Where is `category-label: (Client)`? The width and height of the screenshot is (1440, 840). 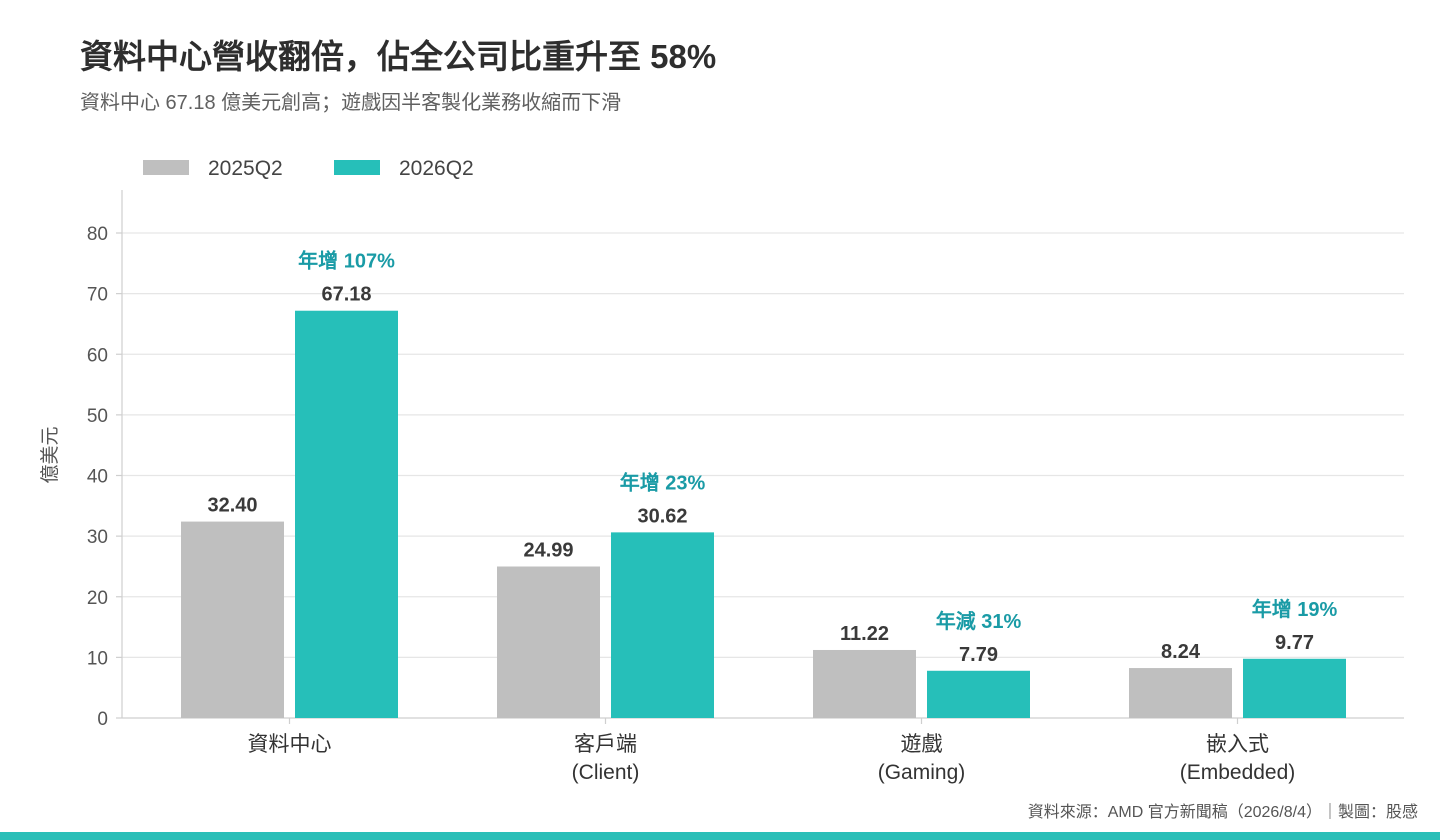 category-label: (Client) is located at coordinates (606, 772).